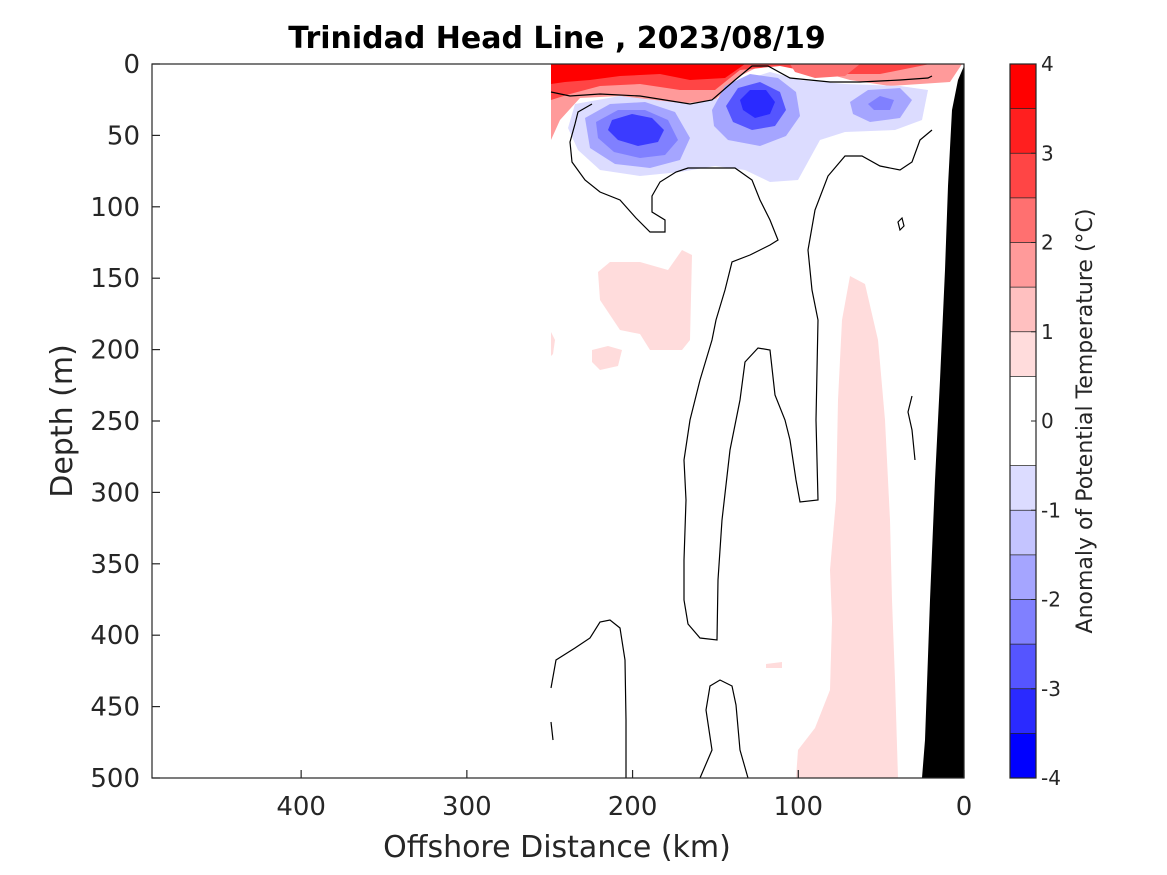 The height and width of the screenshot is (875, 1167). Describe the element at coordinates (115, 636) in the screenshot. I see `y-tick-label: 400` at that location.